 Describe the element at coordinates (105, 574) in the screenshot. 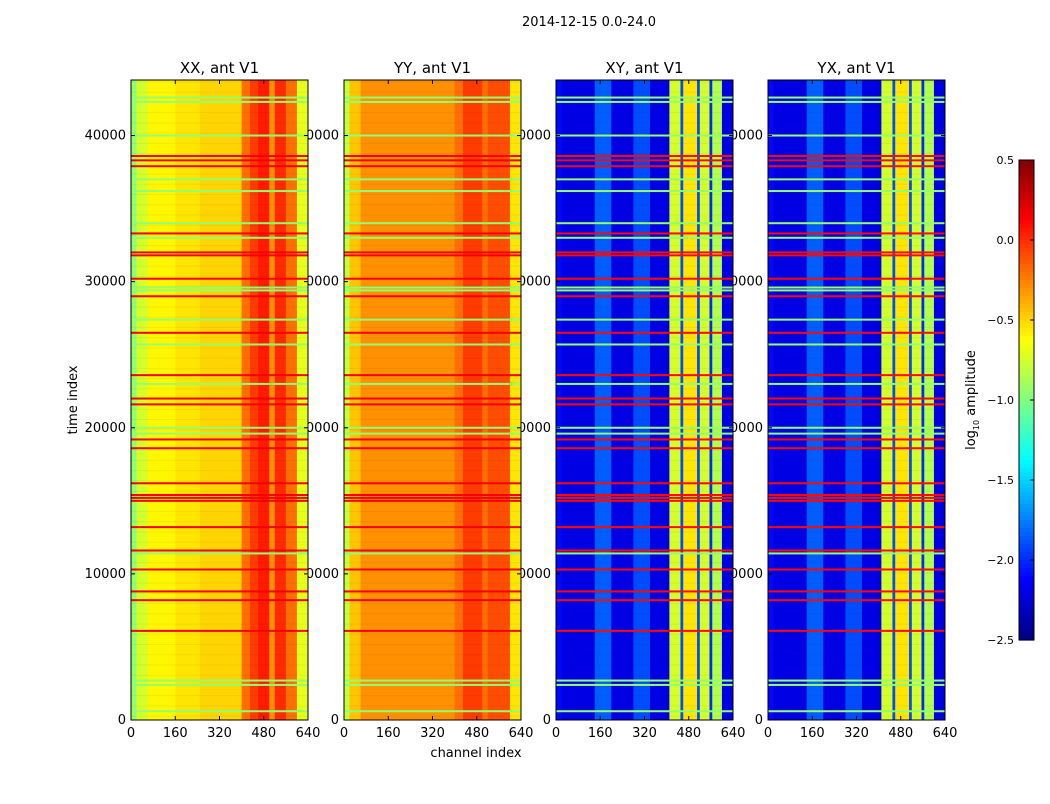

I see `y-tick-label: 10000` at that location.